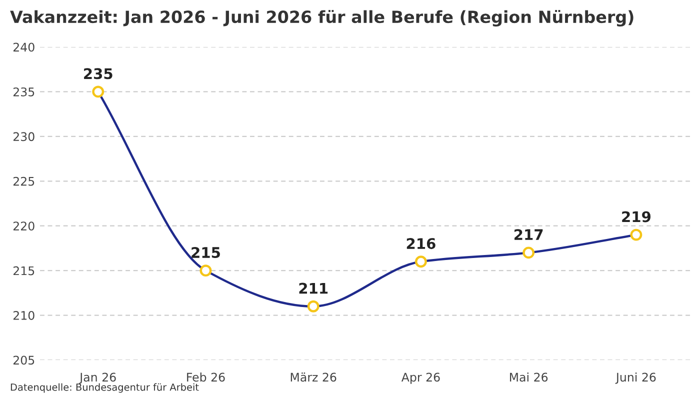 Image resolution: width=700 pixels, height=400 pixels. Describe the element at coordinates (313, 288) in the screenshot. I see `data-label: 211` at that location.